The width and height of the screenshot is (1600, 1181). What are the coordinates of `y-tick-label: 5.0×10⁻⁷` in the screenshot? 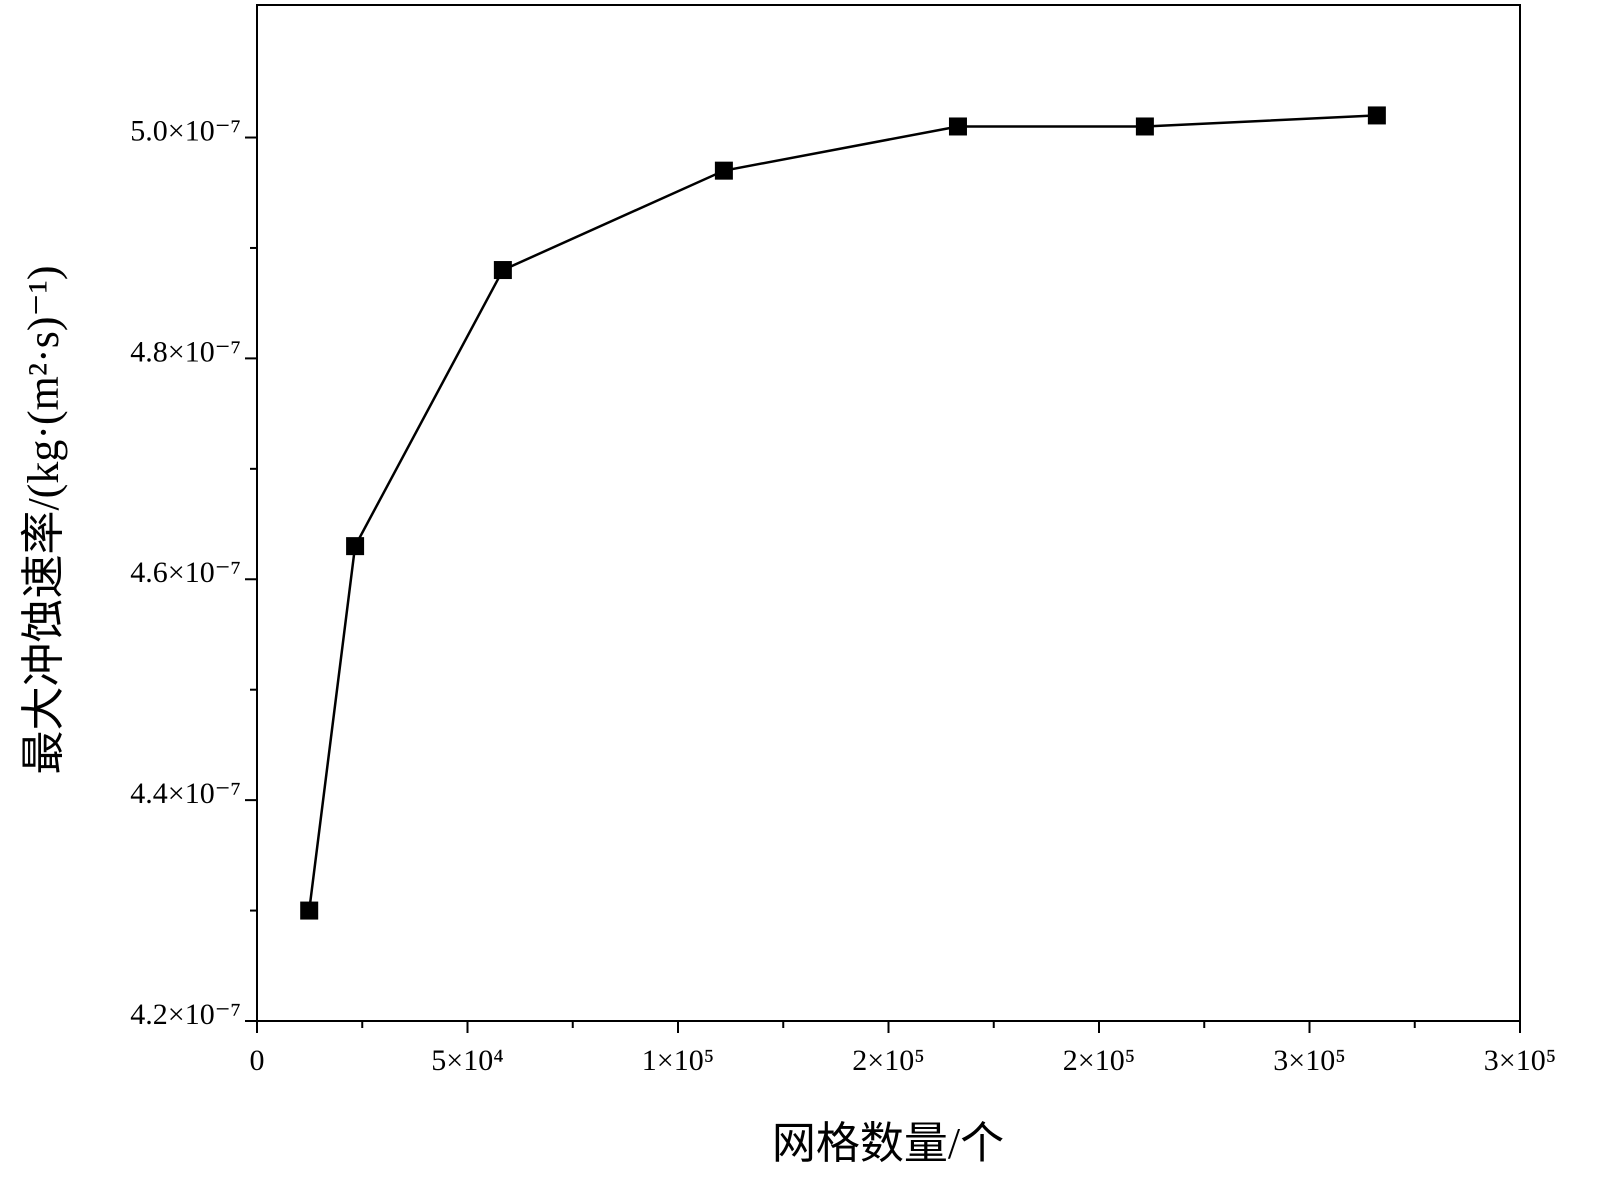 It's located at (185, 130).